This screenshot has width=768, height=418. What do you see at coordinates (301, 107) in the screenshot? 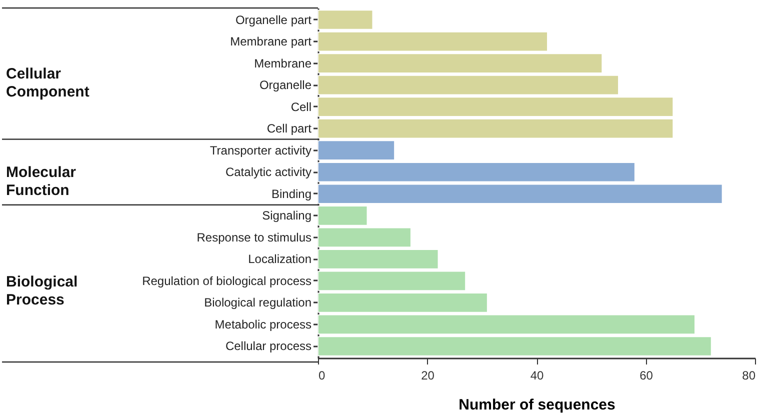
I see `y-tick-label: Cell` at bounding box center [301, 107].